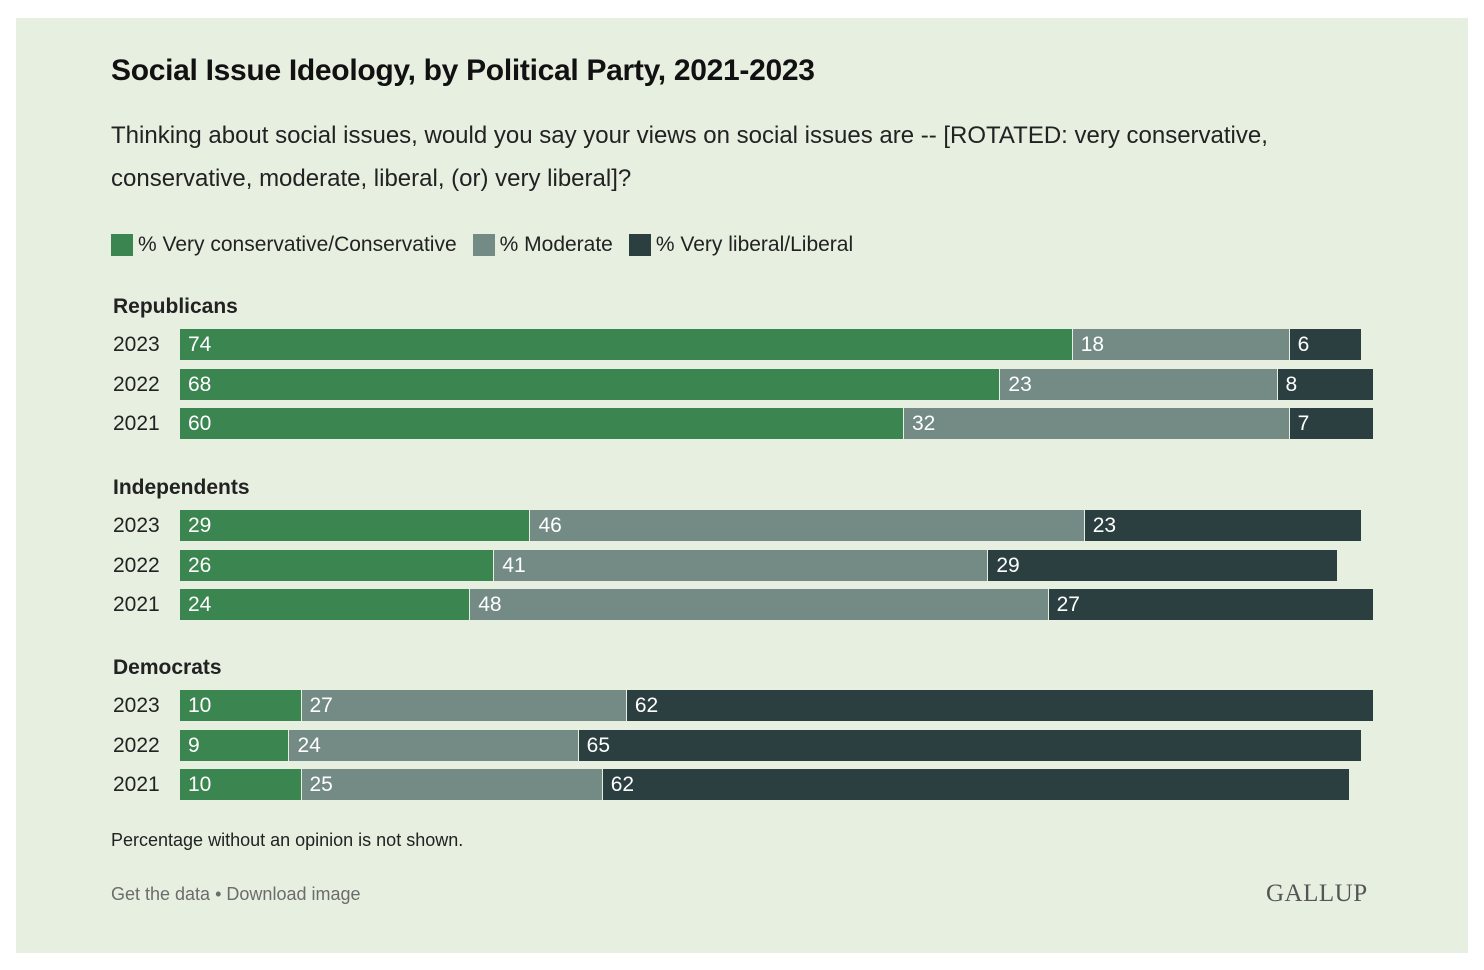  What do you see at coordinates (167, 667) in the screenshot?
I see `group-label-democrats: Democrats` at bounding box center [167, 667].